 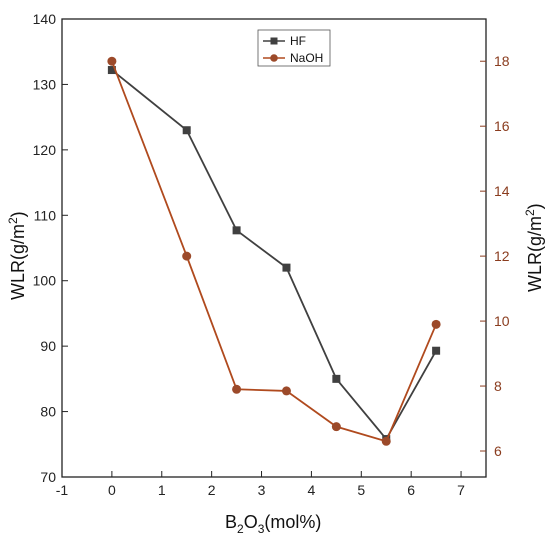 I want to click on y-right-tick-label: 18, so click(x=502, y=61).